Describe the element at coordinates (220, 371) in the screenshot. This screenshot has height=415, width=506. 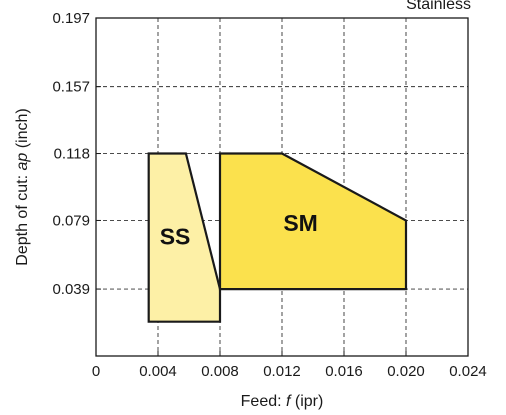
I see `x-tick-label-2: 0.008` at that location.